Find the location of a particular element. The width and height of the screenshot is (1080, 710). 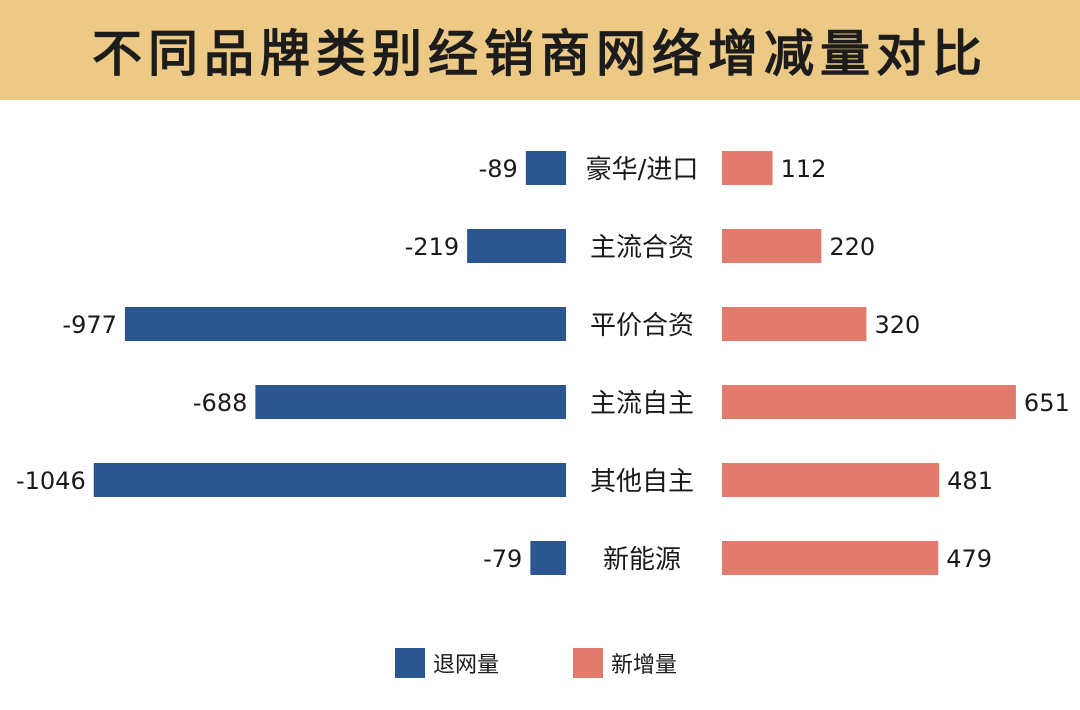

value-label-added-2: 320 is located at coordinates (897, 325).